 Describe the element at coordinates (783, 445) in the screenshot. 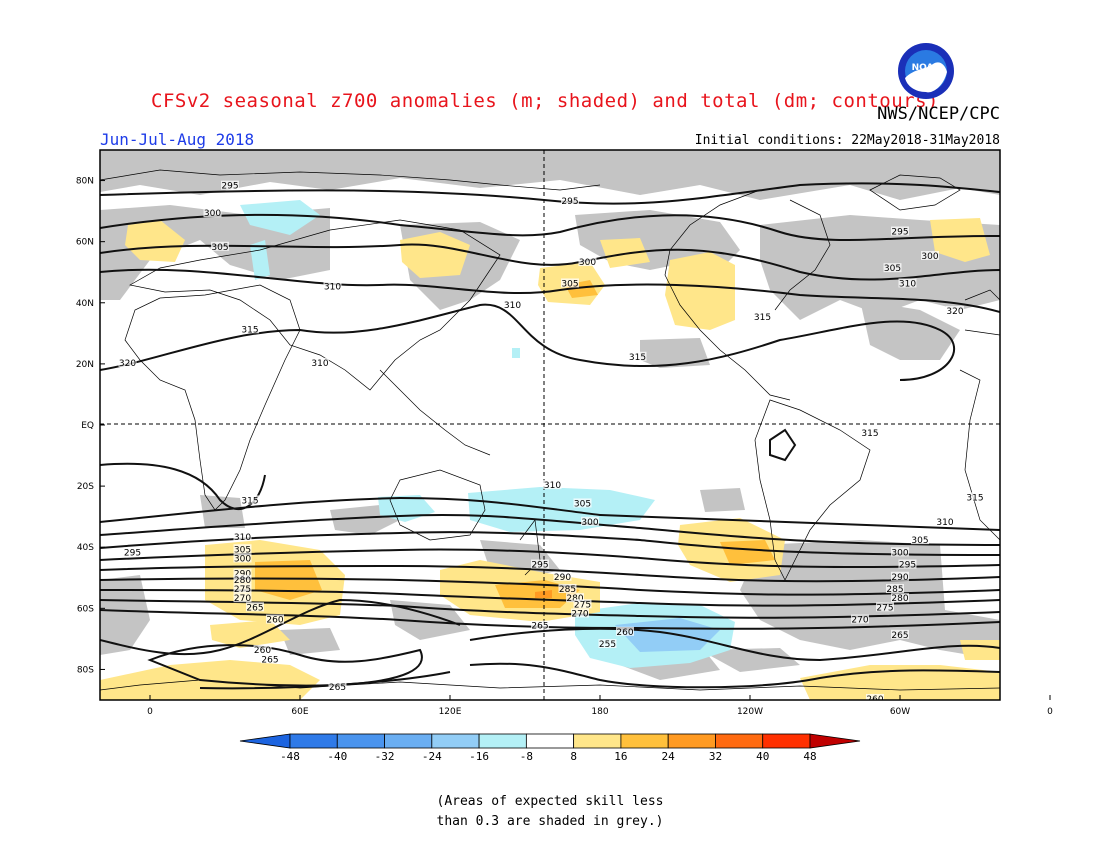

I see `andes-contour` at that location.